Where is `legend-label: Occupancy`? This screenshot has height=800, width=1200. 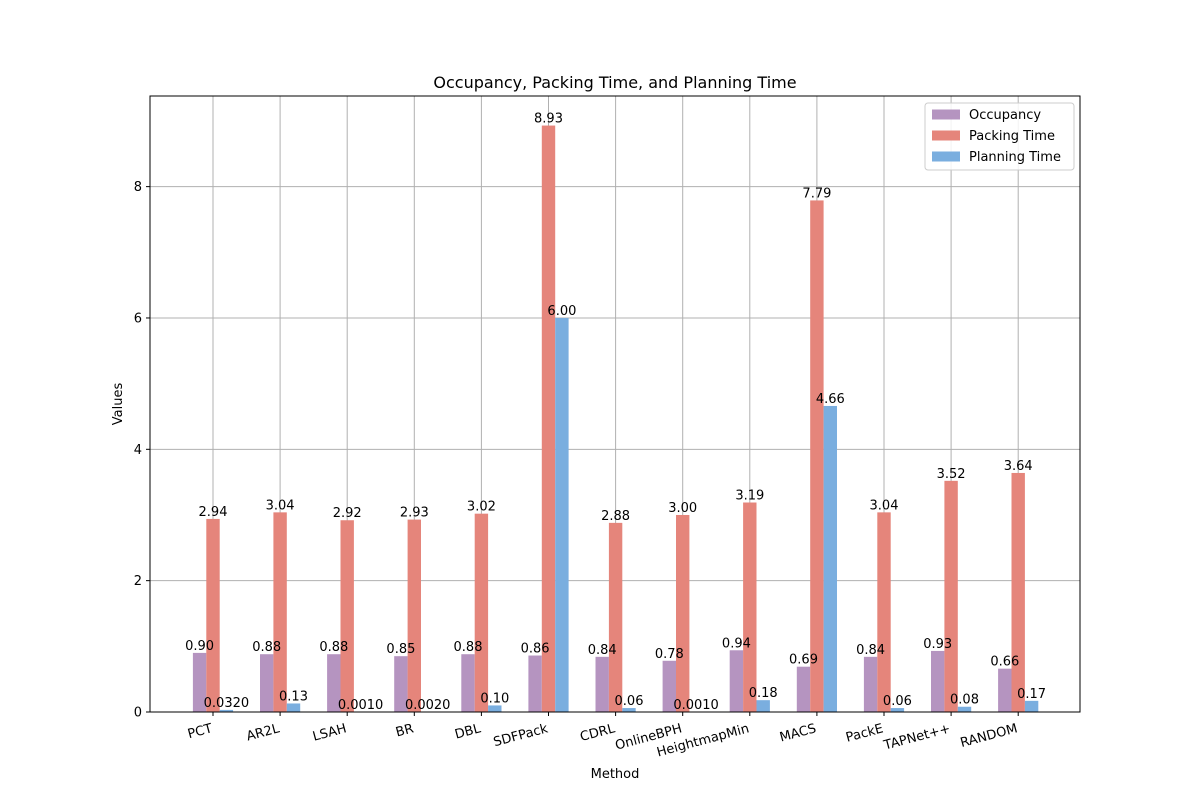 legend-label: Occupancy is located at coordinates (1005, 115).